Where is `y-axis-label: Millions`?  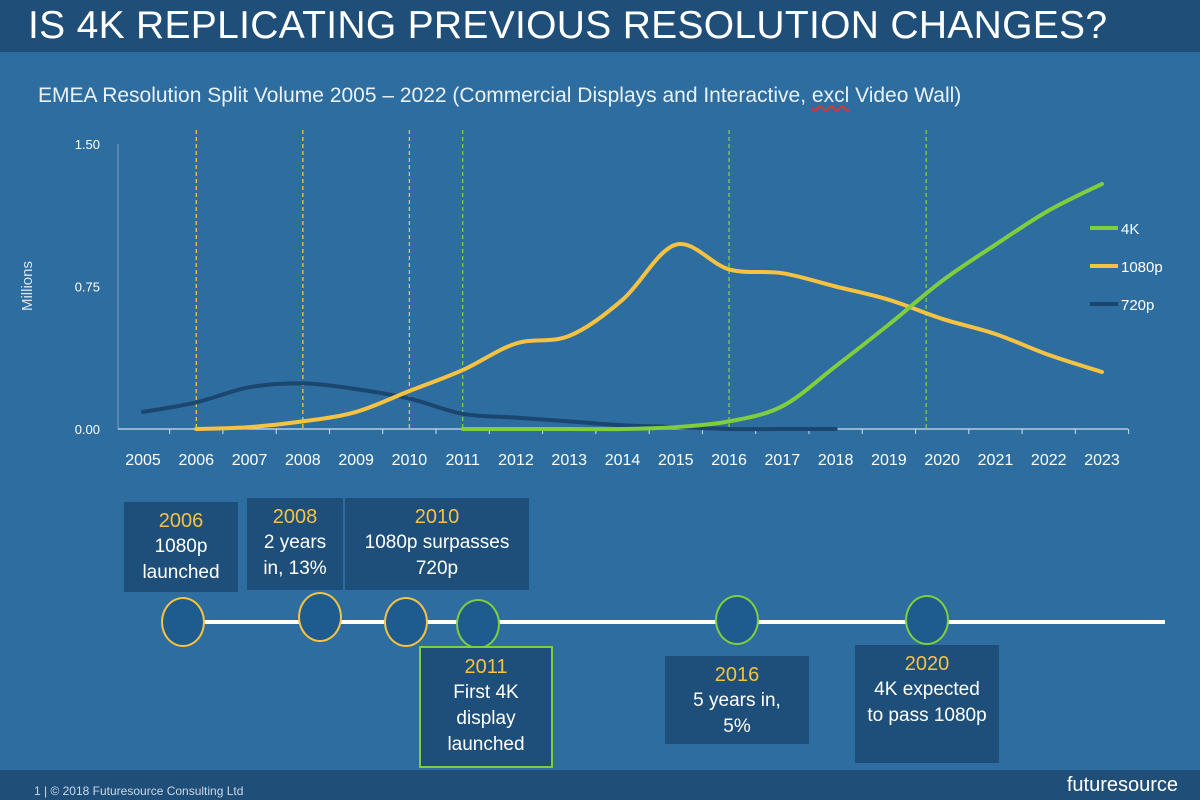
y-axis-label: Millions is located at coordinates (27, 286).